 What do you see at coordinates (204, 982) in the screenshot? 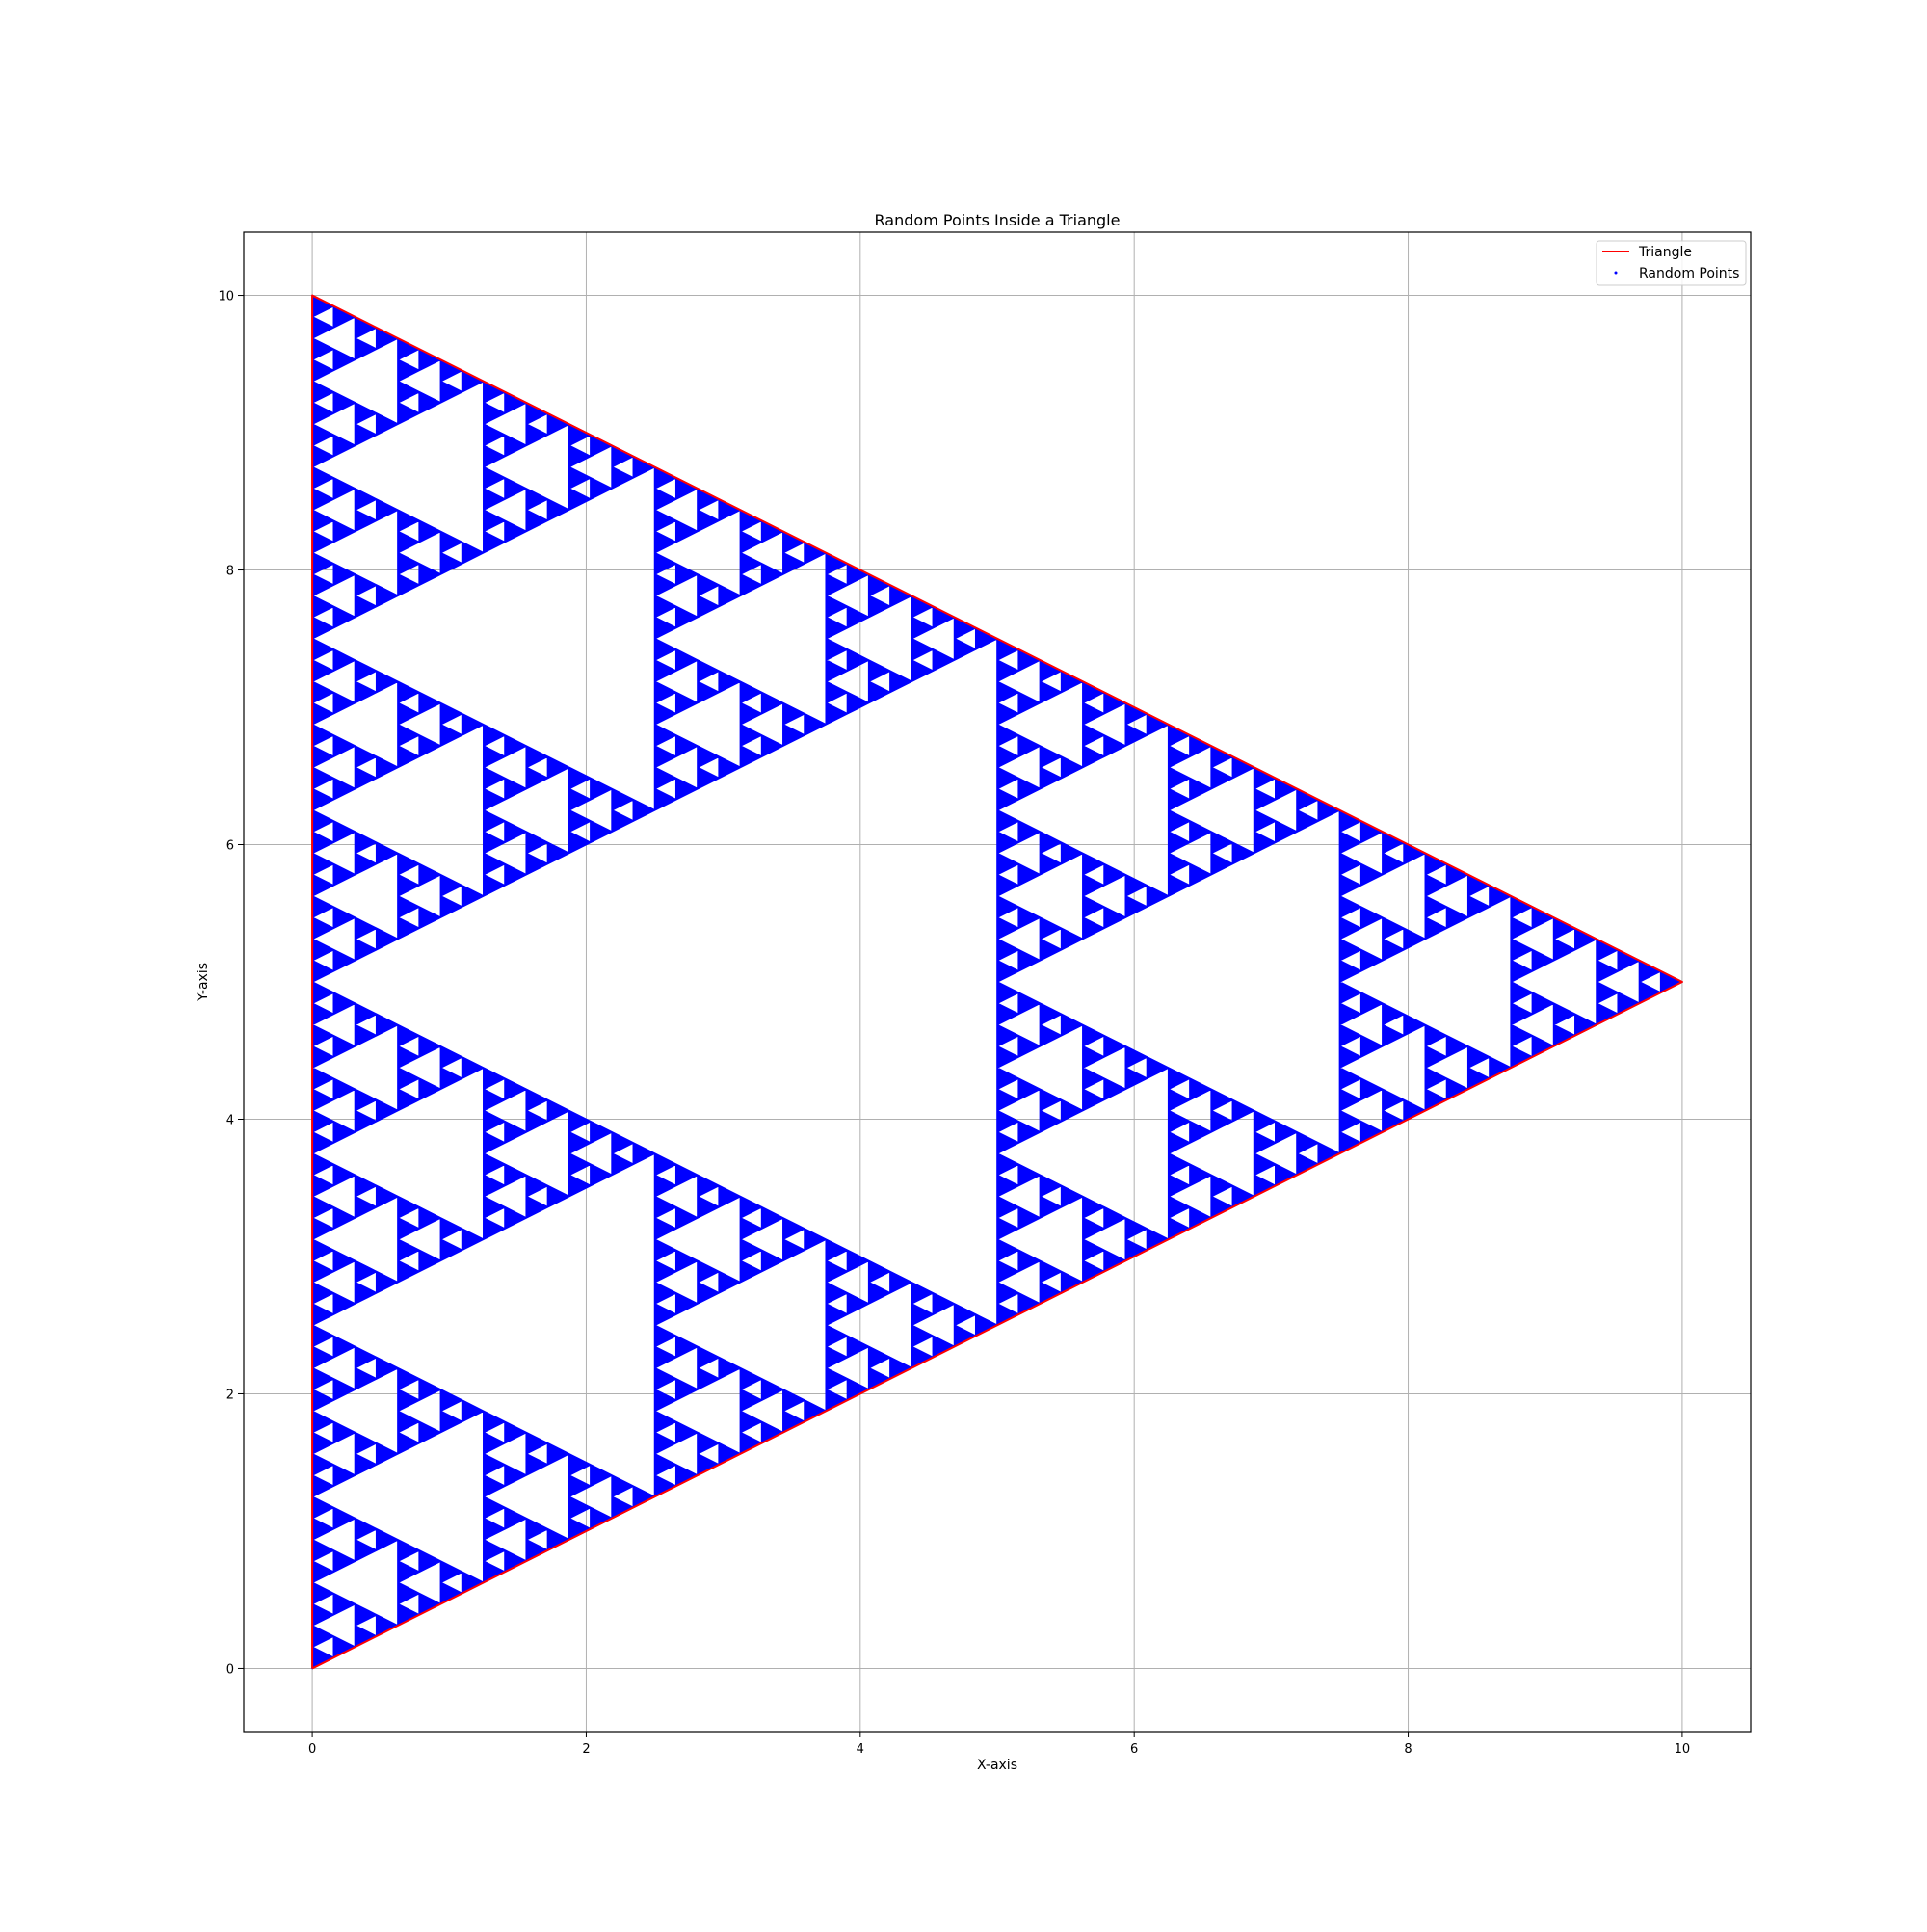
I see `y-axis-label: Y-axis` at bounding box center [204, 982].